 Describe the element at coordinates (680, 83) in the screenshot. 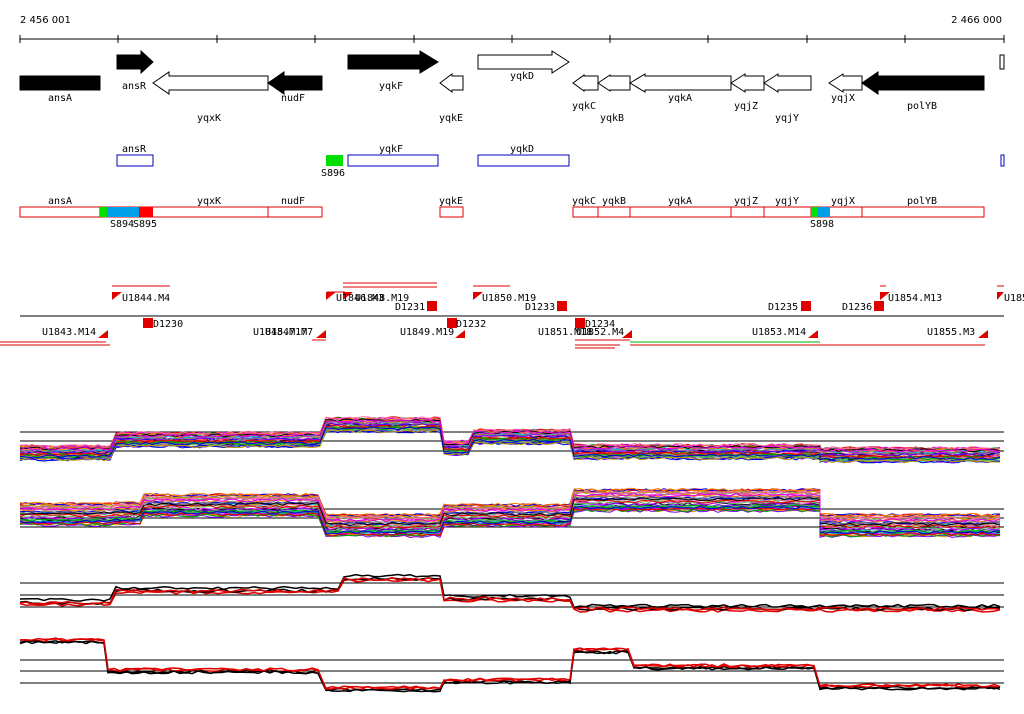

I see `gene-yqkA` at that location.